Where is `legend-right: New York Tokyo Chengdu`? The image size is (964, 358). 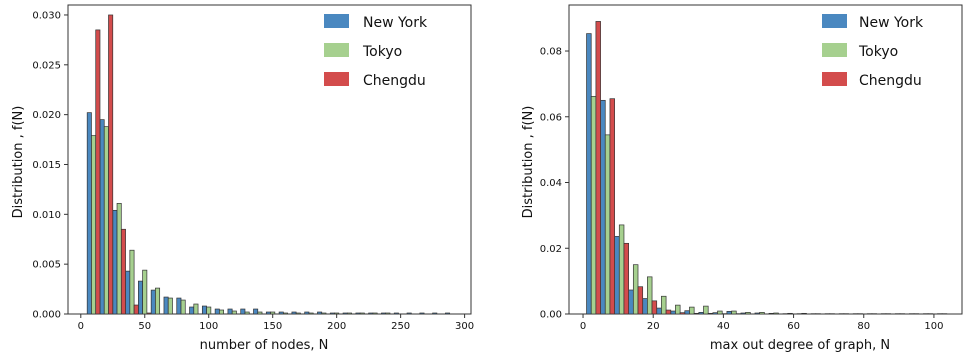
legend-right: New York Tokyo Chengdu is located at coordinates (873, 51).